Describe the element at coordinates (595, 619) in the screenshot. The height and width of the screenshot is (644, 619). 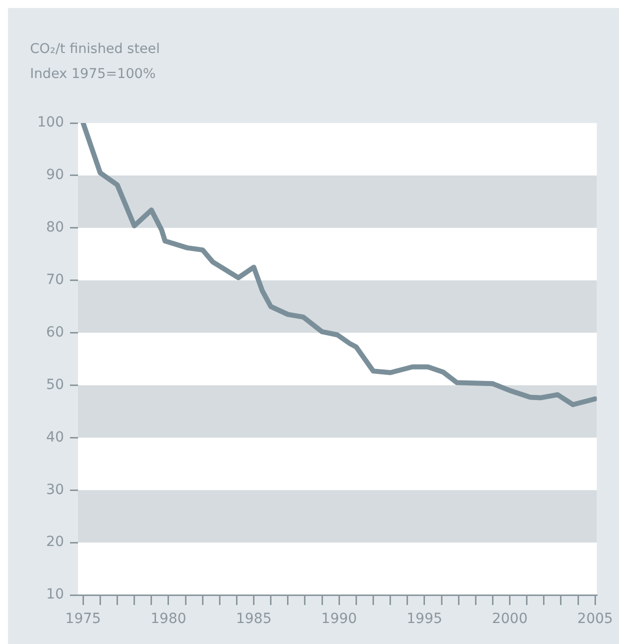
I see `x-tick-label: 2005` at that location.